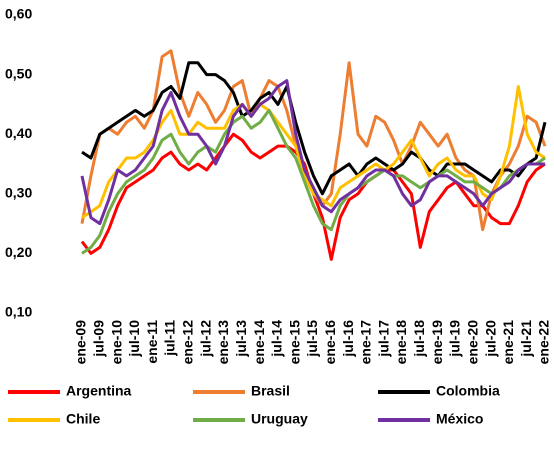  Describe the element at coordinates (18, 252) in the screenshot. I see `y-tick-label: 0,20` at that location.